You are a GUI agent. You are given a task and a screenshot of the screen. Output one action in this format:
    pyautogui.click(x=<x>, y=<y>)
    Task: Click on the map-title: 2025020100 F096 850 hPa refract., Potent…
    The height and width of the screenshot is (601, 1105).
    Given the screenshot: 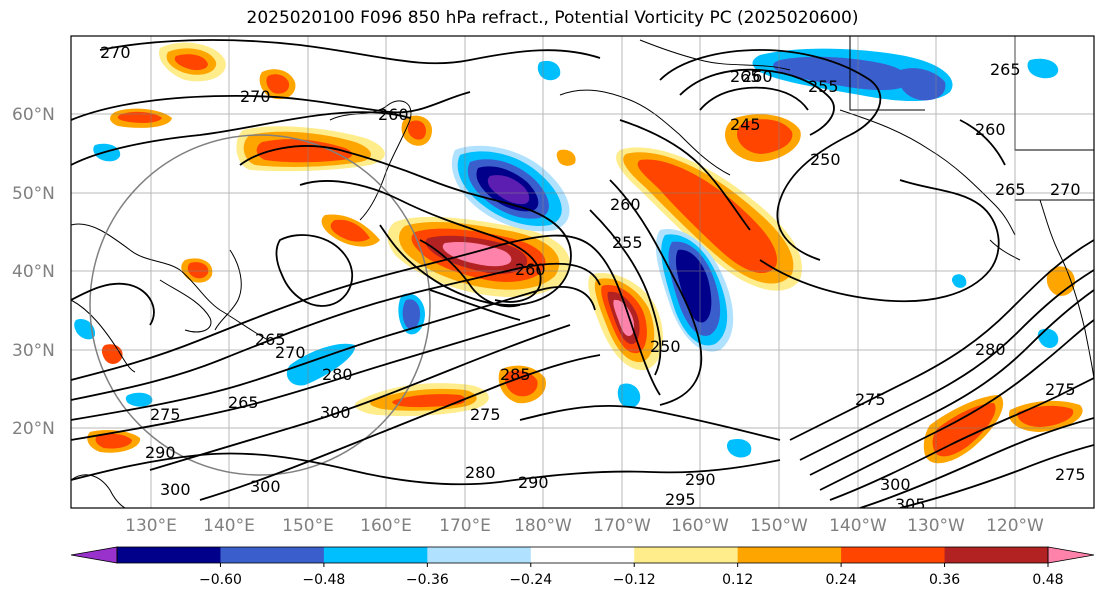 What is the action you would take?
    pyautogui.click(x=552, y=18)
    